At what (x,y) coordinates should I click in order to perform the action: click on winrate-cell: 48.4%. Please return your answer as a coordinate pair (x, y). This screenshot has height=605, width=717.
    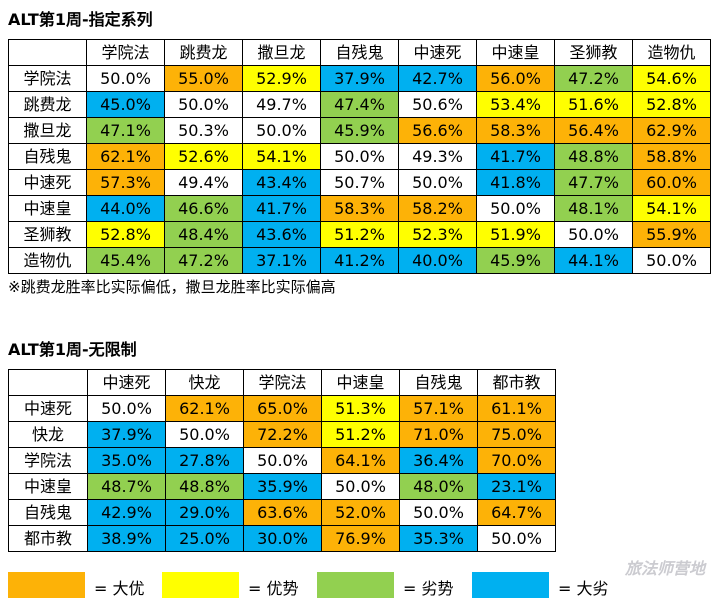
    Looking at the image, I should click on (203, 234).